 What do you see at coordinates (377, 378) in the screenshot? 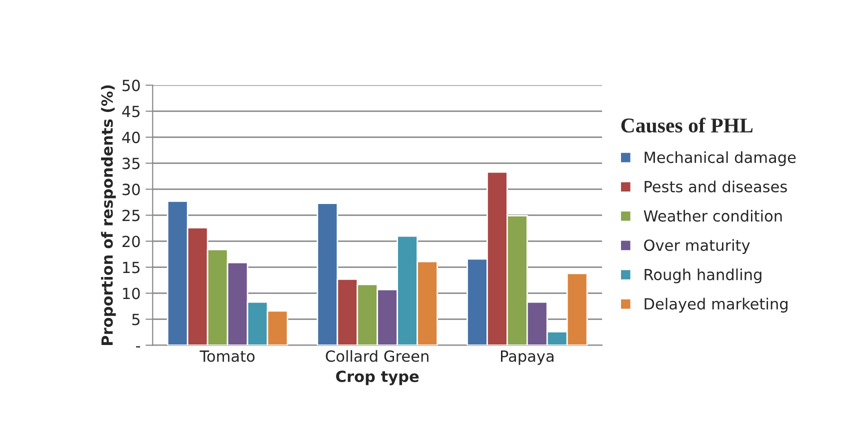
I see `x-axis-title: Crop type` at bounding box center [377, 378].